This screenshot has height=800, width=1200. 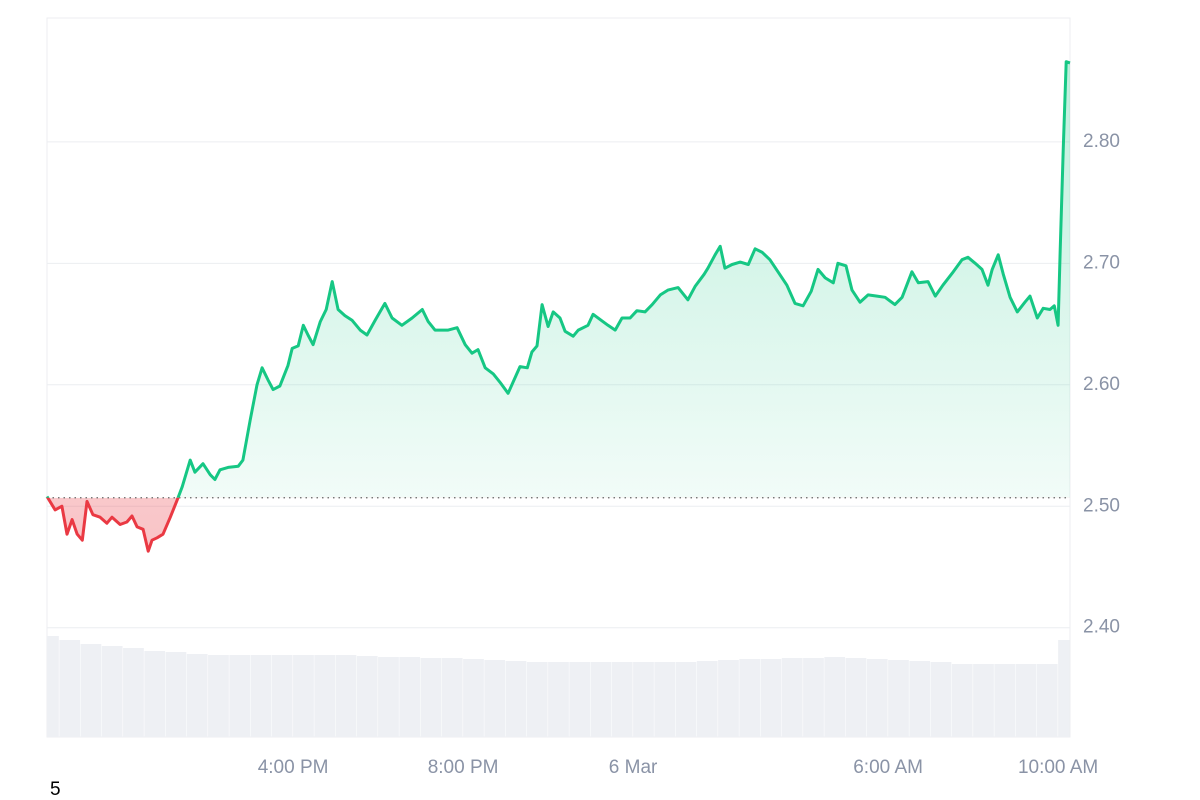 I want to click on y-tick-label: 2.50, so click(x=1101, y=505).